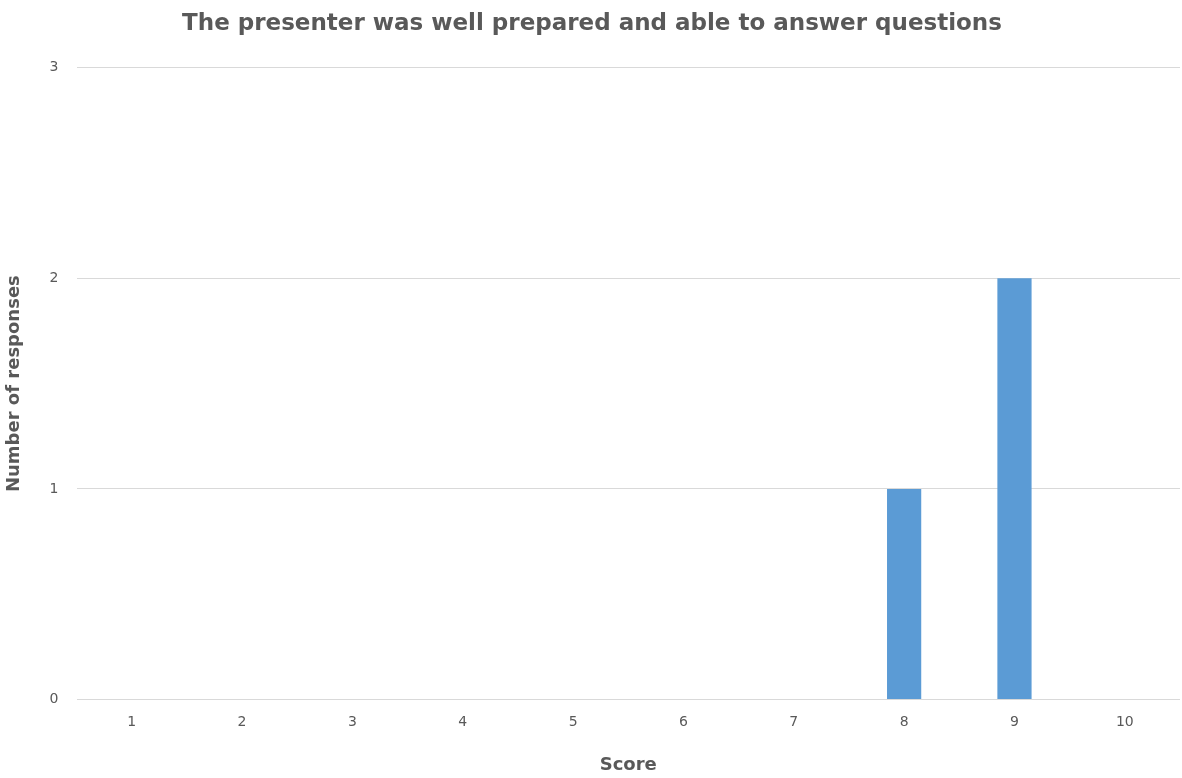 Image resolution: width=1182 pixels, height=778 pixels. I want to click on x-tick-label: 5, so click(573, 720).